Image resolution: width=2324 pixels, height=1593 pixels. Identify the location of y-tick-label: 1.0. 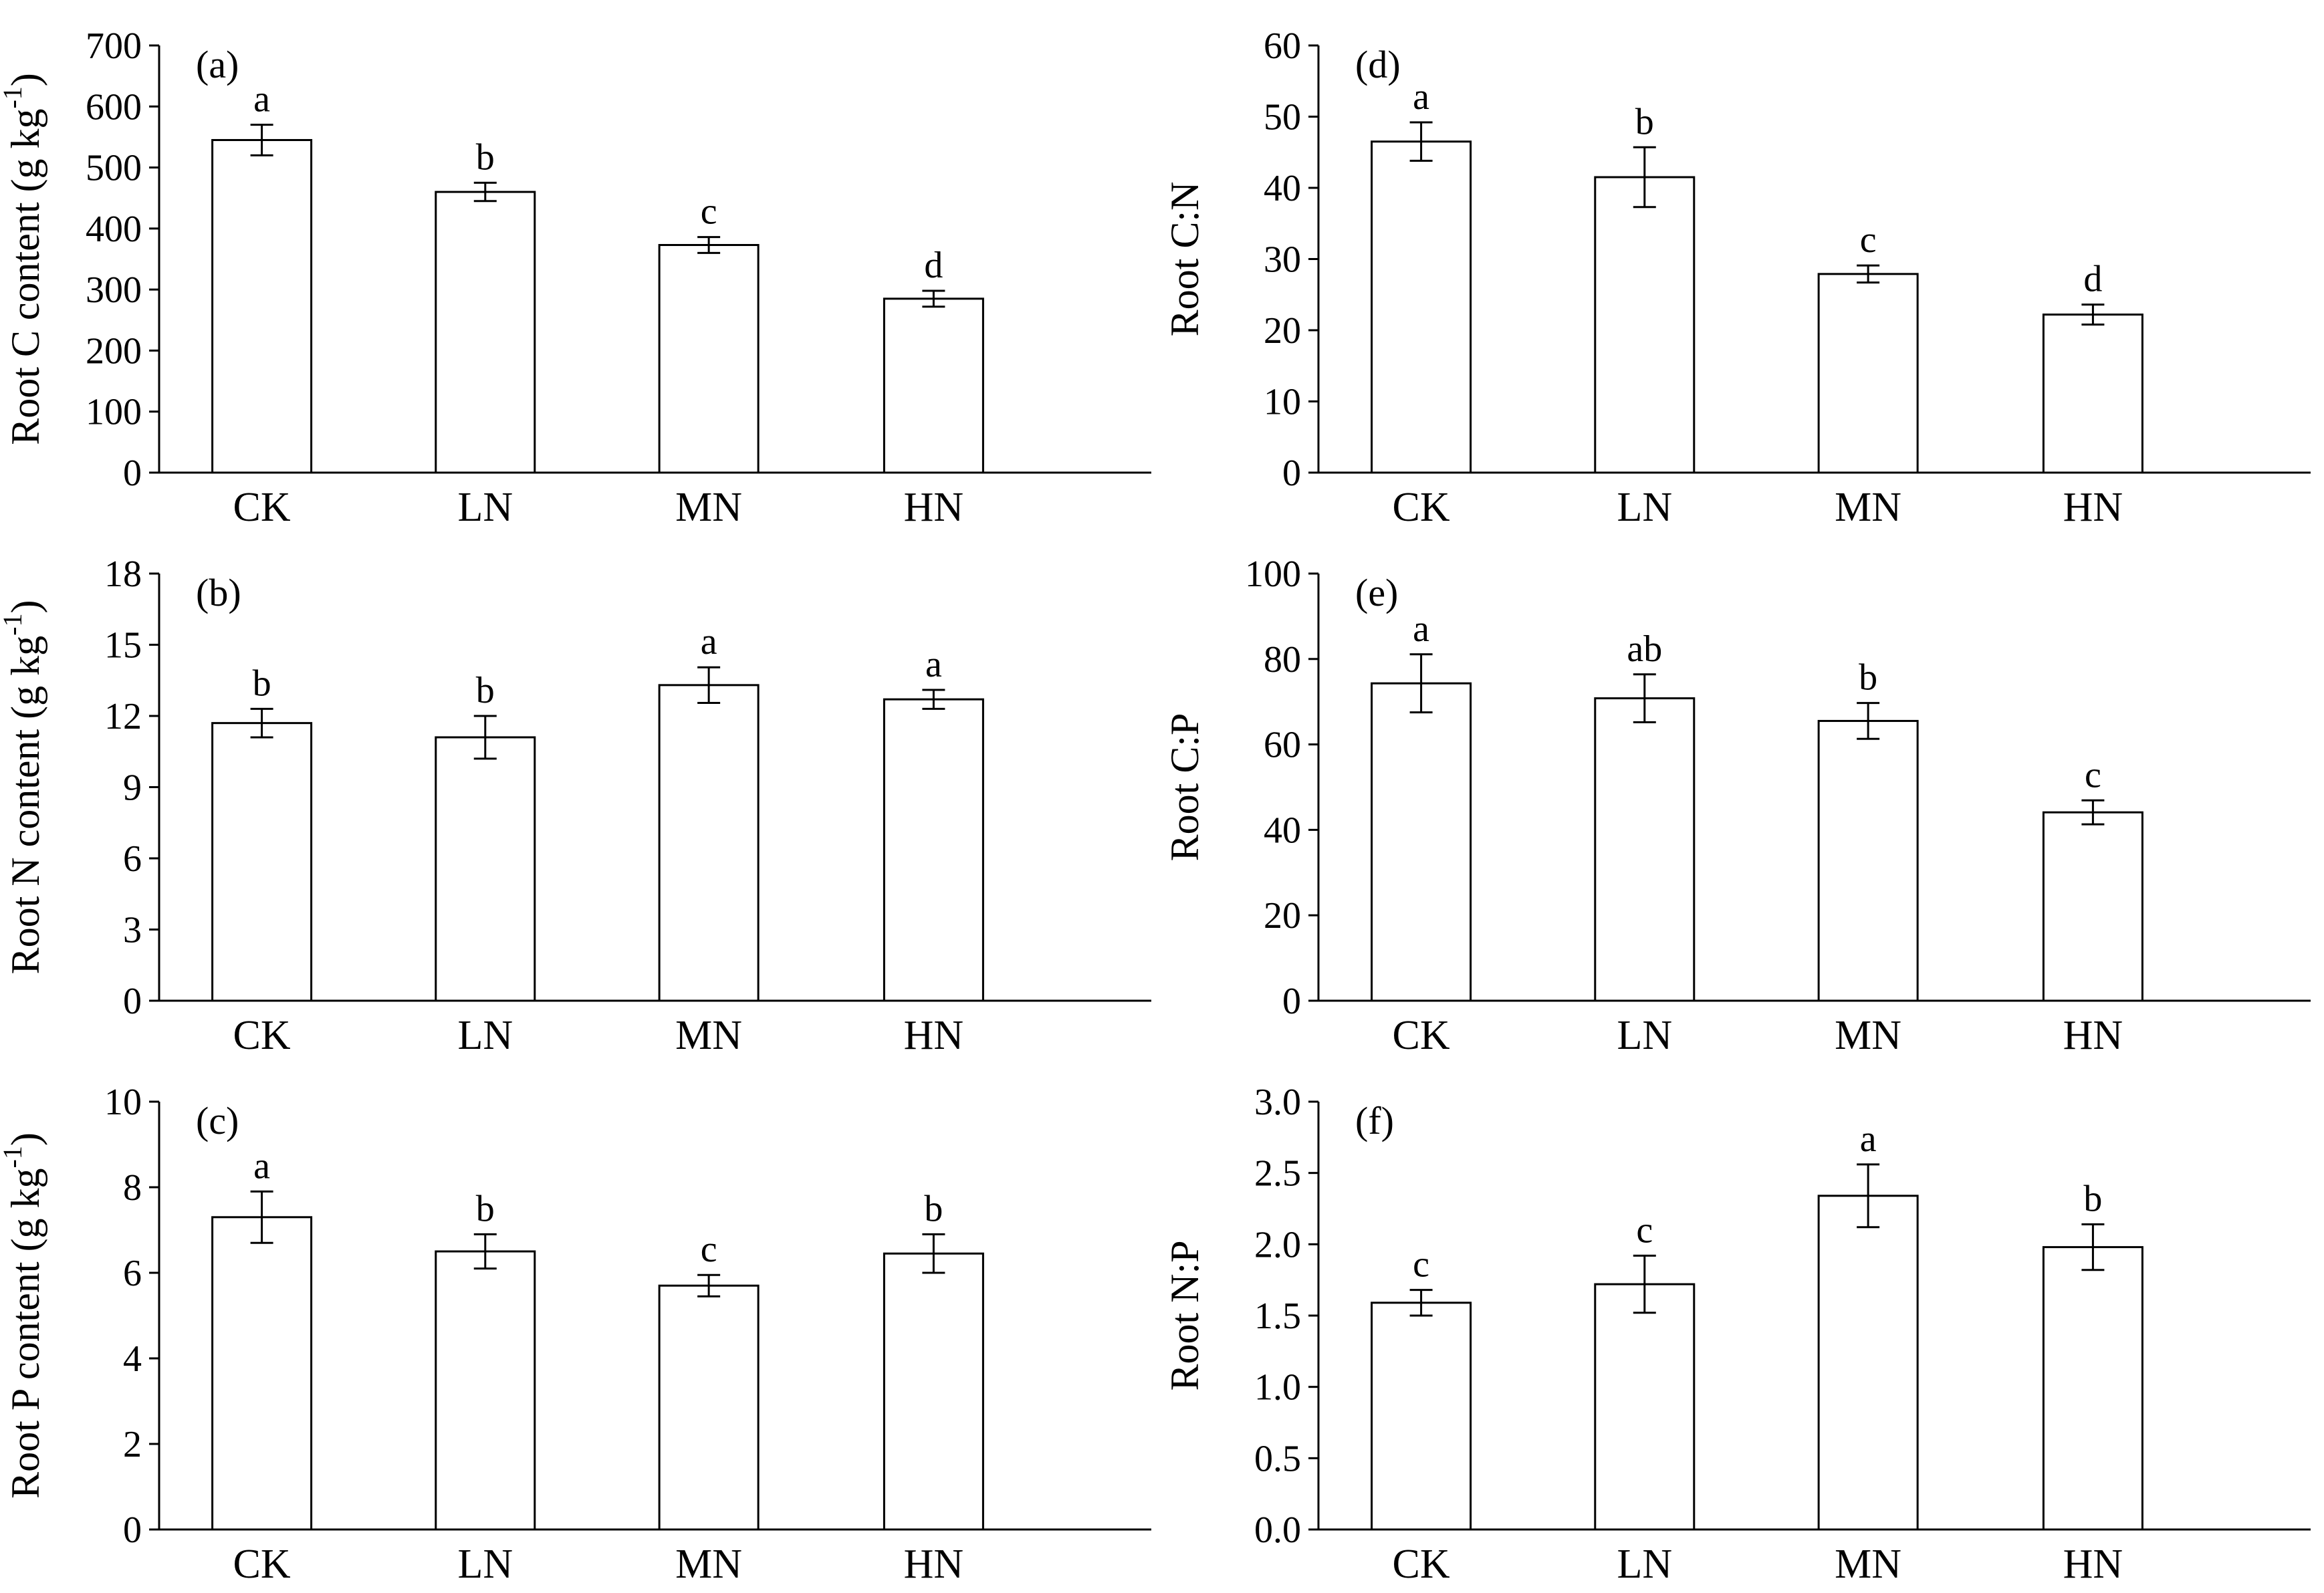
(1278, 1387).